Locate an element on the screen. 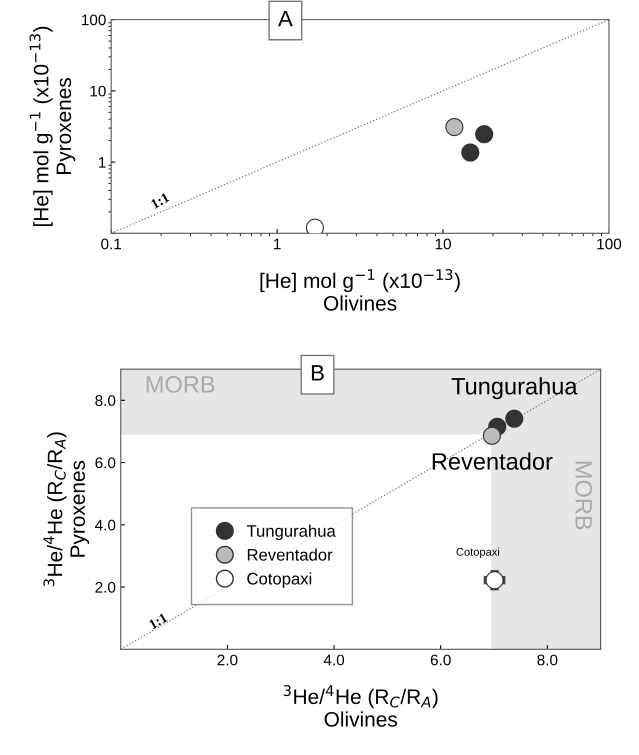 The width and height of the screenshot is (639, 755). legend-label: Tungurahua is located at coordinates (291, 532).